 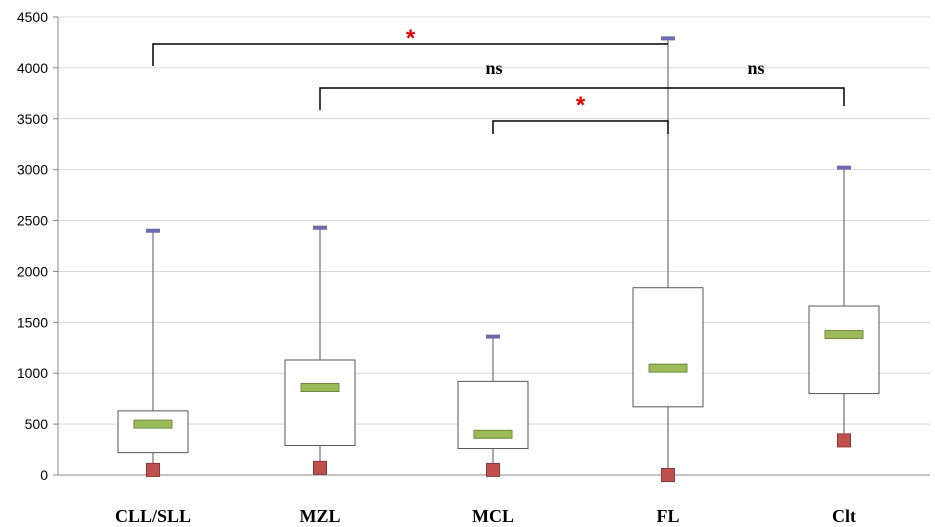 I want to click on x-category-label: CLL/SLL, so click(x=153, y=516).